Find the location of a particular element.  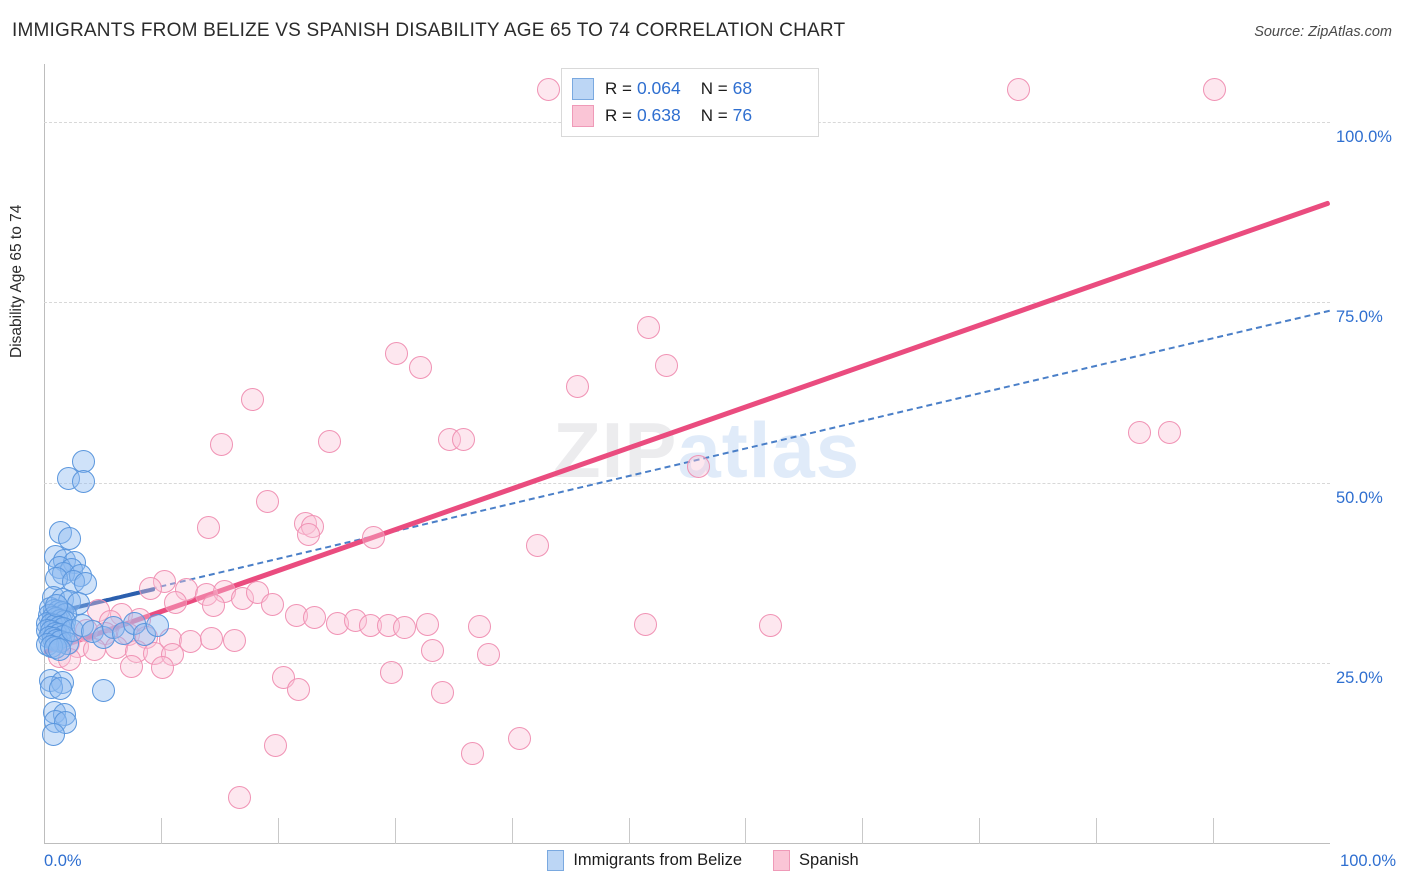

stats-n-value-spanish: 76 is located at coordinates (742, 115).